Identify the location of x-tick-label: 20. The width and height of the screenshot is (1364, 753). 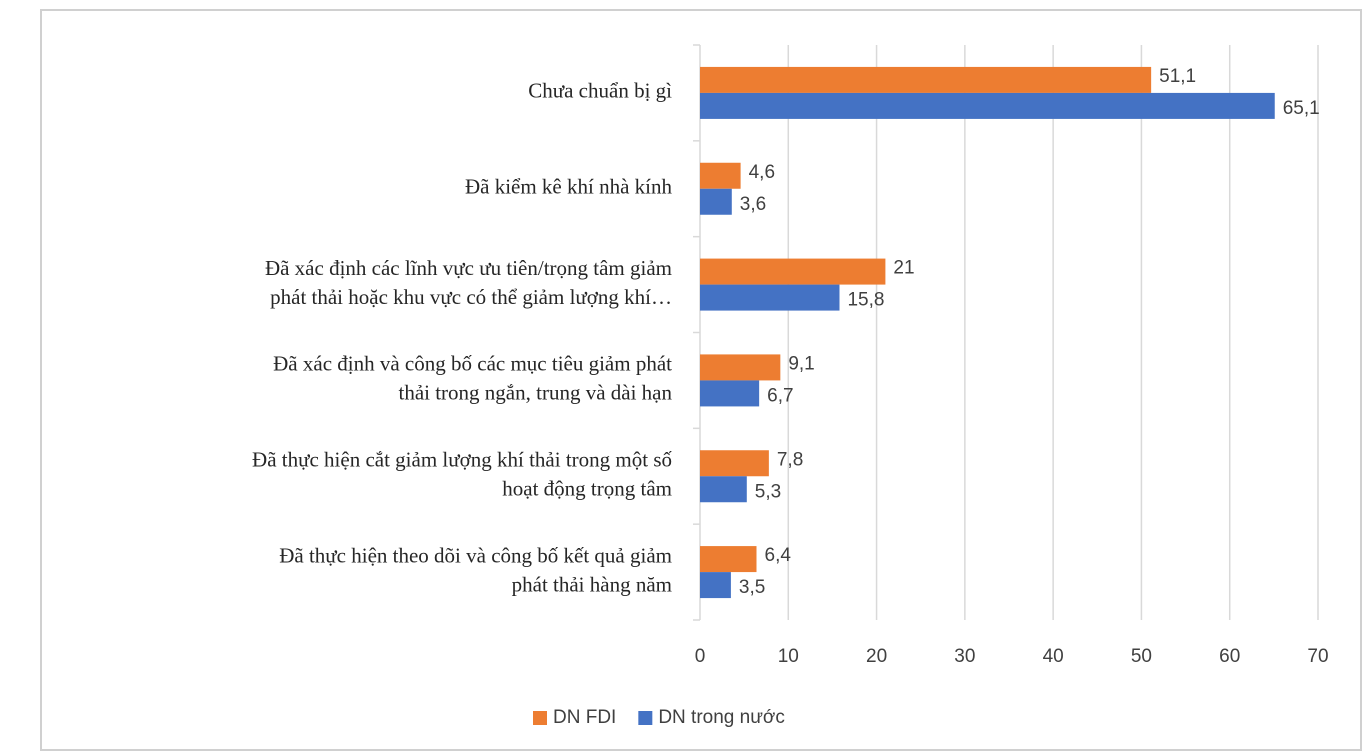
(876, 656).